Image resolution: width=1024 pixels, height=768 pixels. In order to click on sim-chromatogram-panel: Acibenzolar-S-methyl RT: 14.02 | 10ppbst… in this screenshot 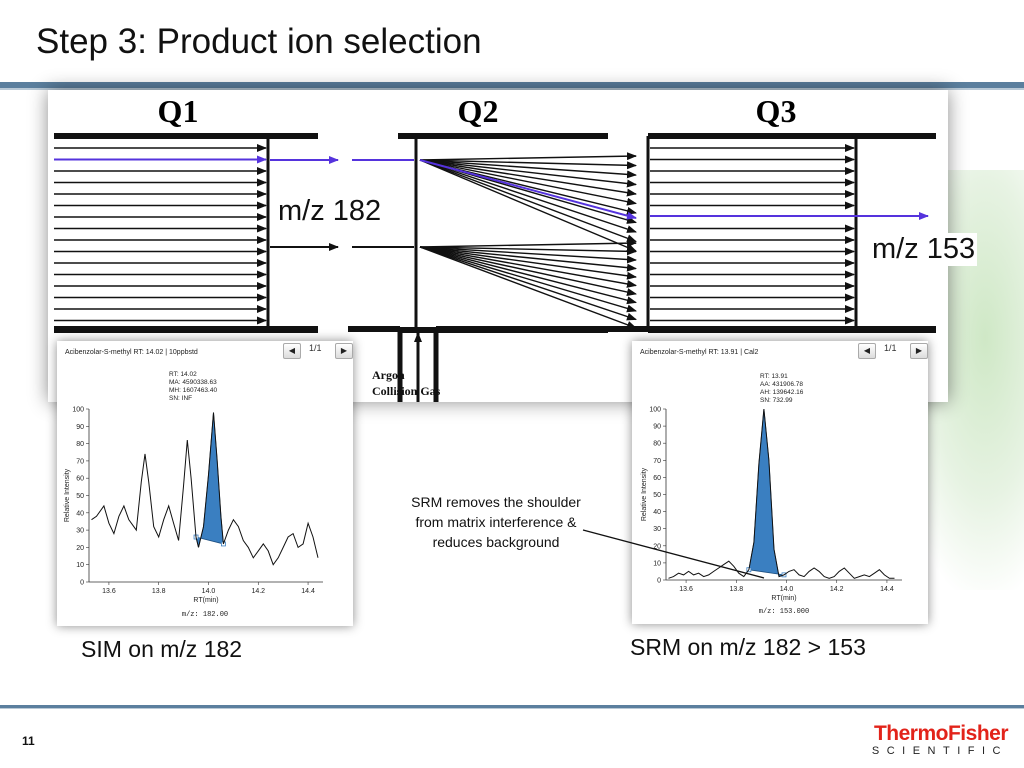, I will do `click(205, 483)`.